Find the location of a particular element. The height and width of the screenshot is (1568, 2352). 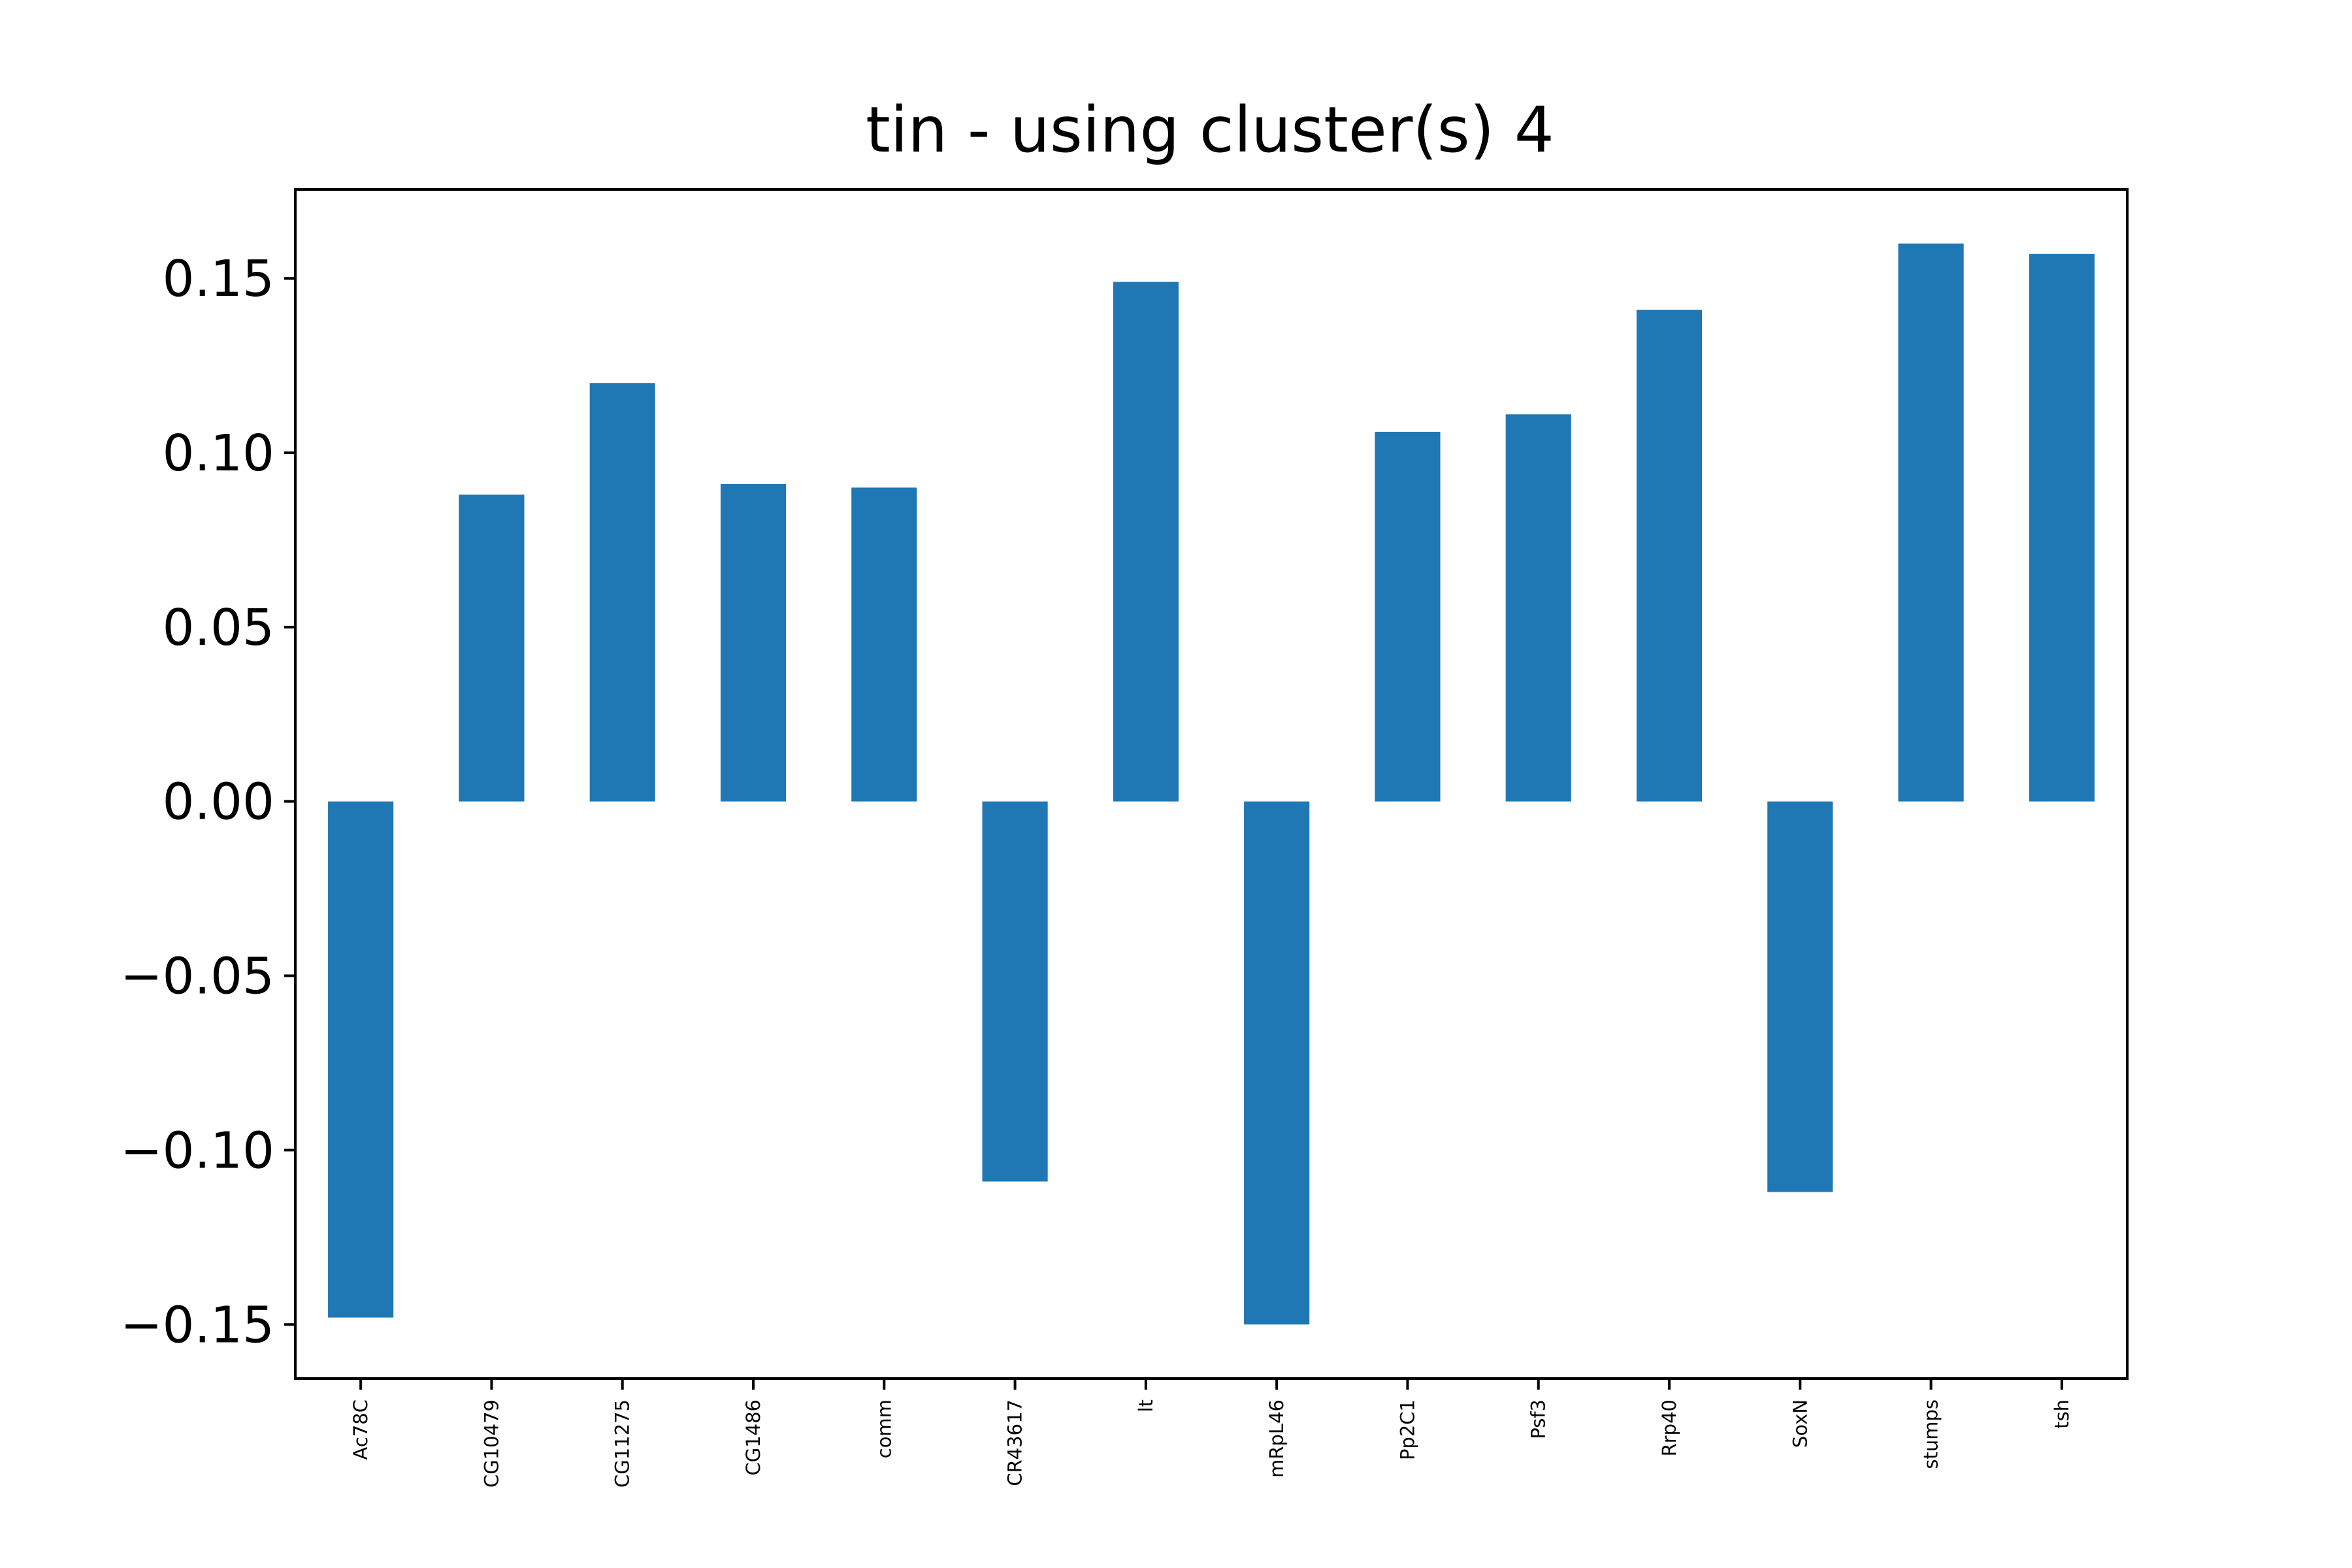

bar-CR43617 is located at coordinates (1015, 991).